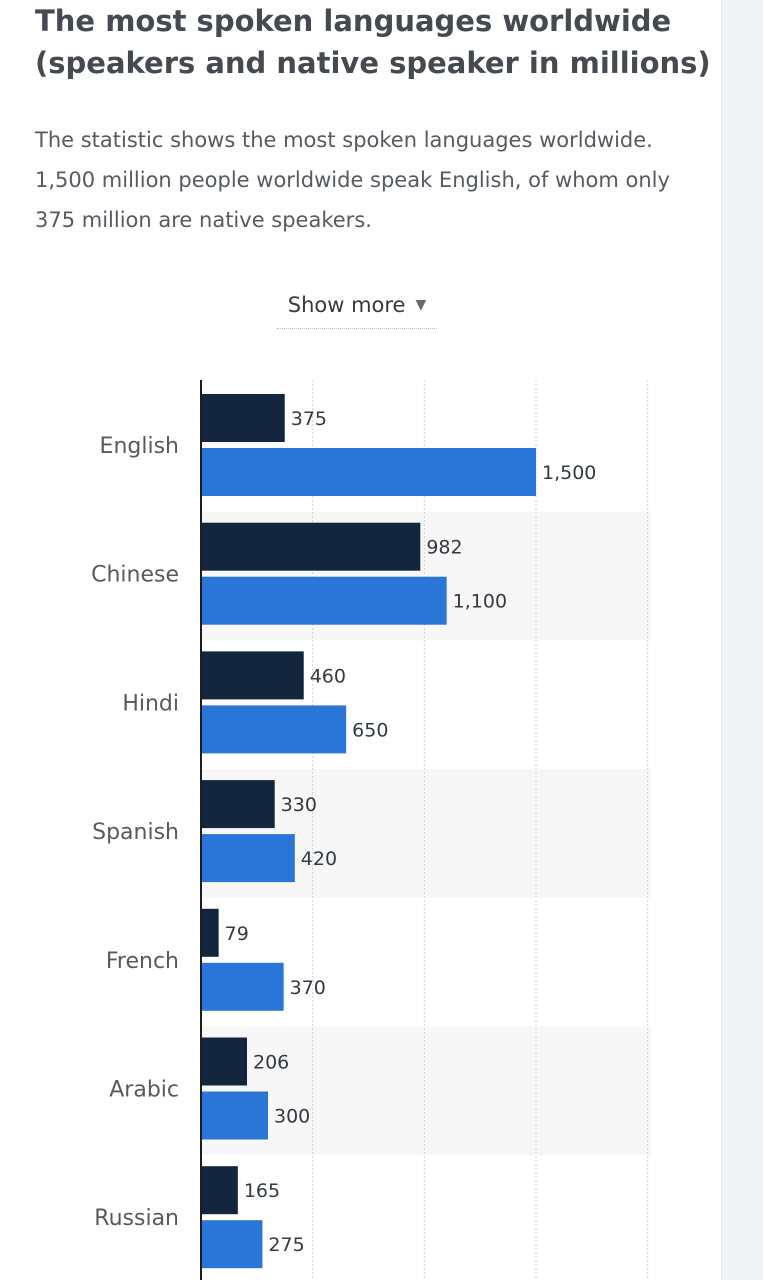 The height and width of the screenshot is (1280, 763). What do you see at coordinates (426, 1091) in the screenshot?
I see `chart-band` at bounding box center [426, 1091].